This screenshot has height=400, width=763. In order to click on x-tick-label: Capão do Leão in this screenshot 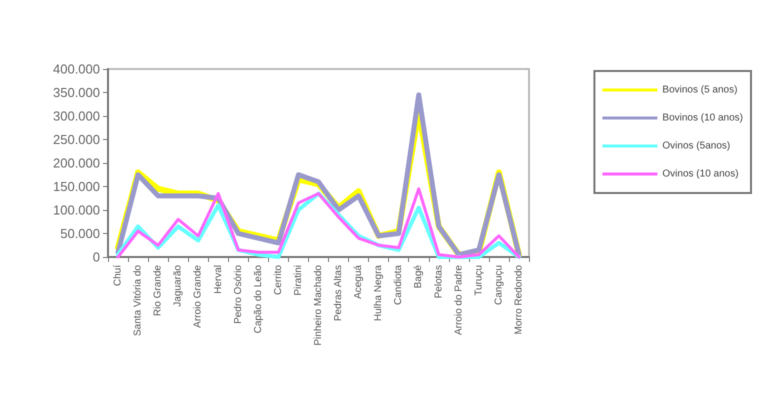, I will do `click(258, 299)`.